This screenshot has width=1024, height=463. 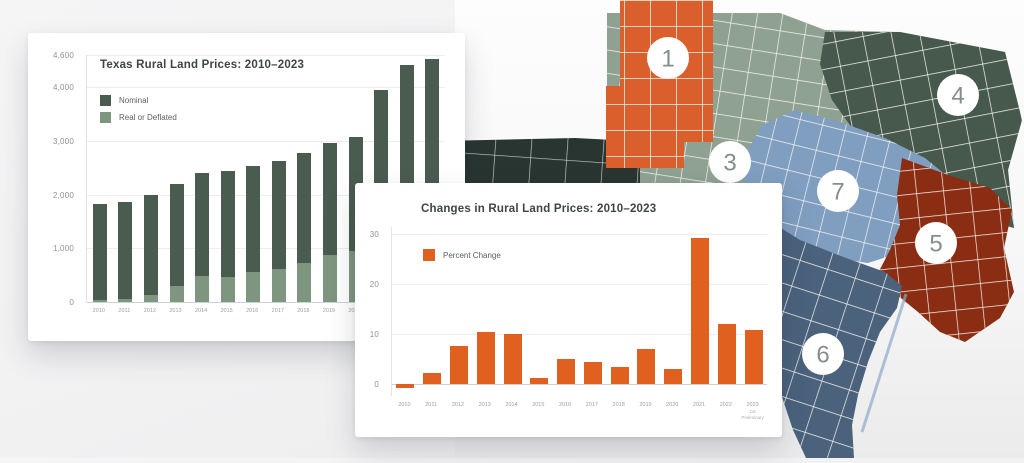 What do you see at coordinates (176, 242) in the screenshot?
I see `bar-2013-nominal` at bounding box center [176, 242].